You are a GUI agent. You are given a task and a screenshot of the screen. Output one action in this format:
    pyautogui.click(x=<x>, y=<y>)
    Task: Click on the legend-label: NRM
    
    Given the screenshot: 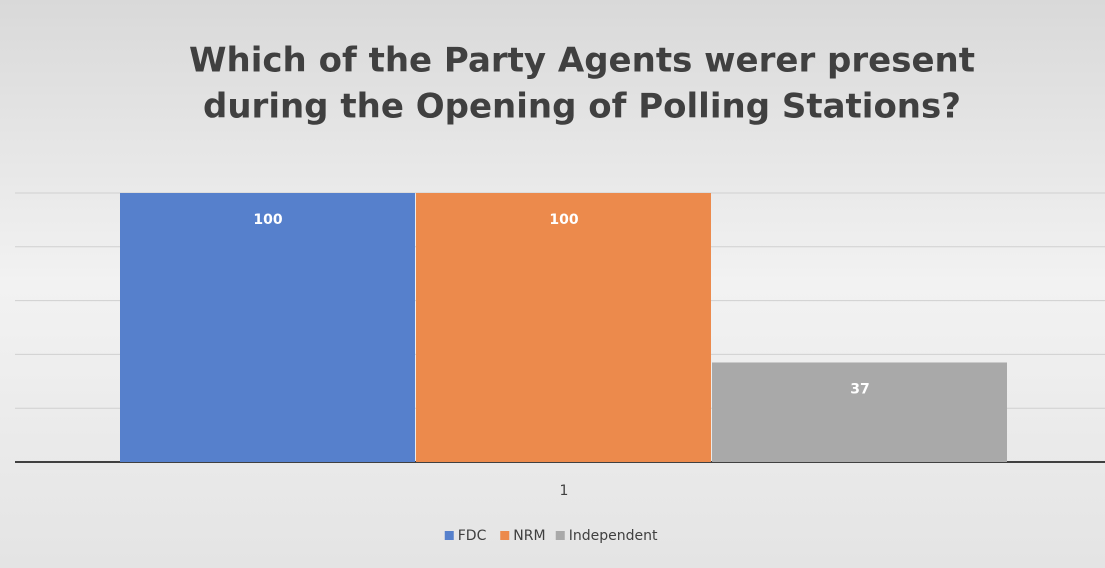 What is the action you would take?
    pyautogui.click(x=529, y=536)
    